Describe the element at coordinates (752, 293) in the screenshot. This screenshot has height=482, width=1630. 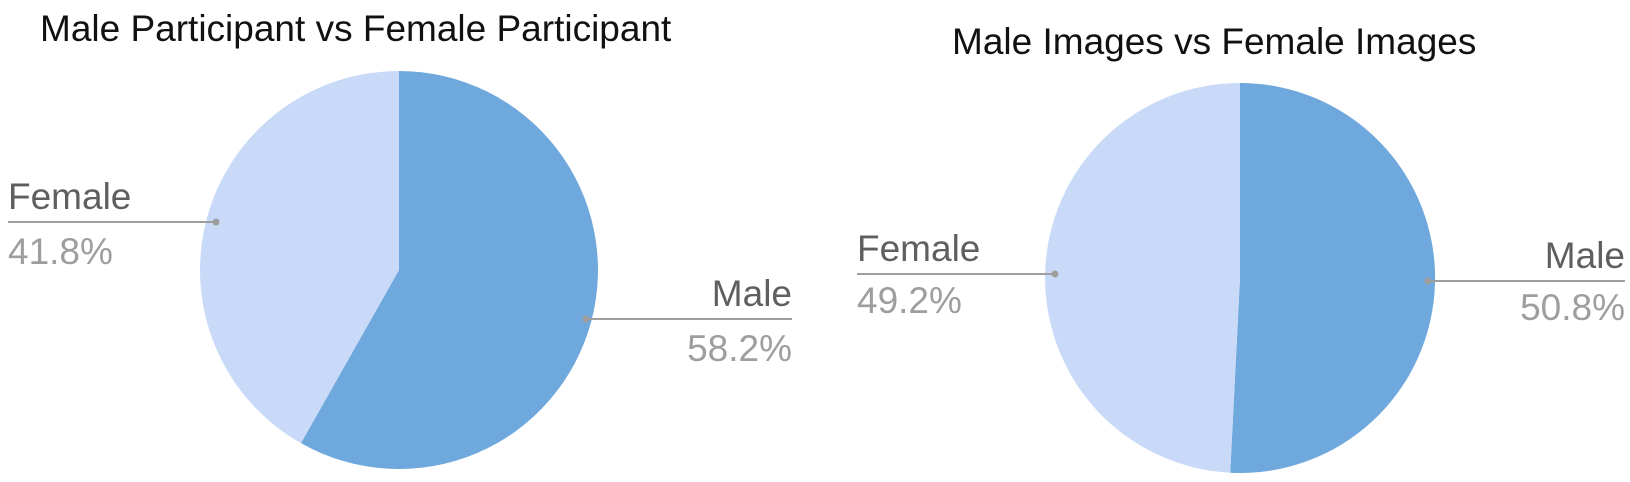
I see `slice-label-male-participants: Male` at that location.